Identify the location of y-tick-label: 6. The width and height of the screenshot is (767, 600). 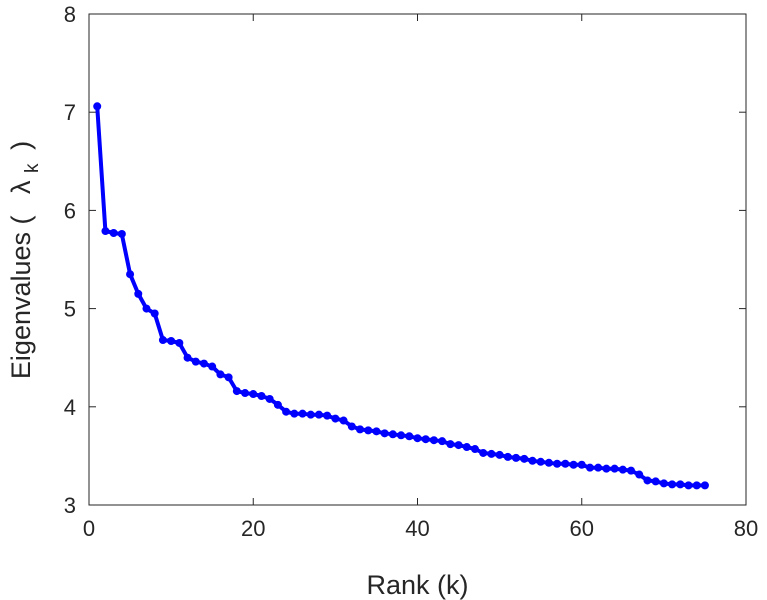
(70, 210).